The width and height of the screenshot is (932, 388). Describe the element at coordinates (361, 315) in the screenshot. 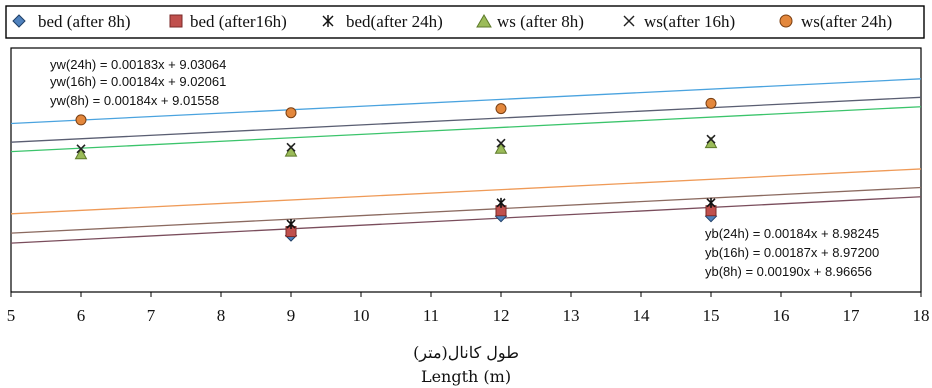

I see `x-tick-label: 10` at that location.